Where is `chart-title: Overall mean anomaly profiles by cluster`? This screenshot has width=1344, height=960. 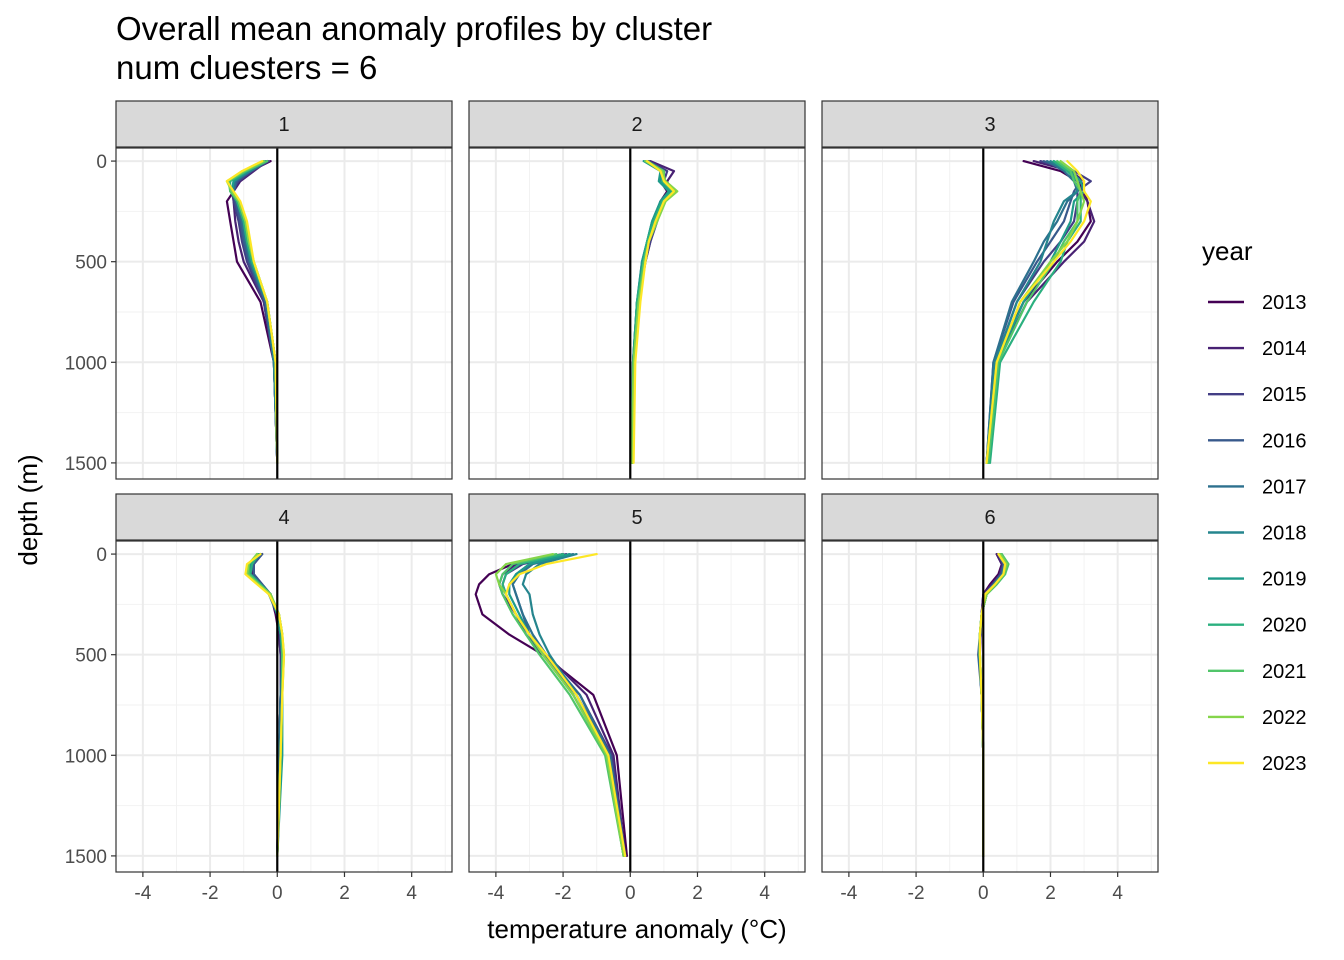
chart-title: Overall mean anomaly profiles by cluster is located at coordinates (414, 28).